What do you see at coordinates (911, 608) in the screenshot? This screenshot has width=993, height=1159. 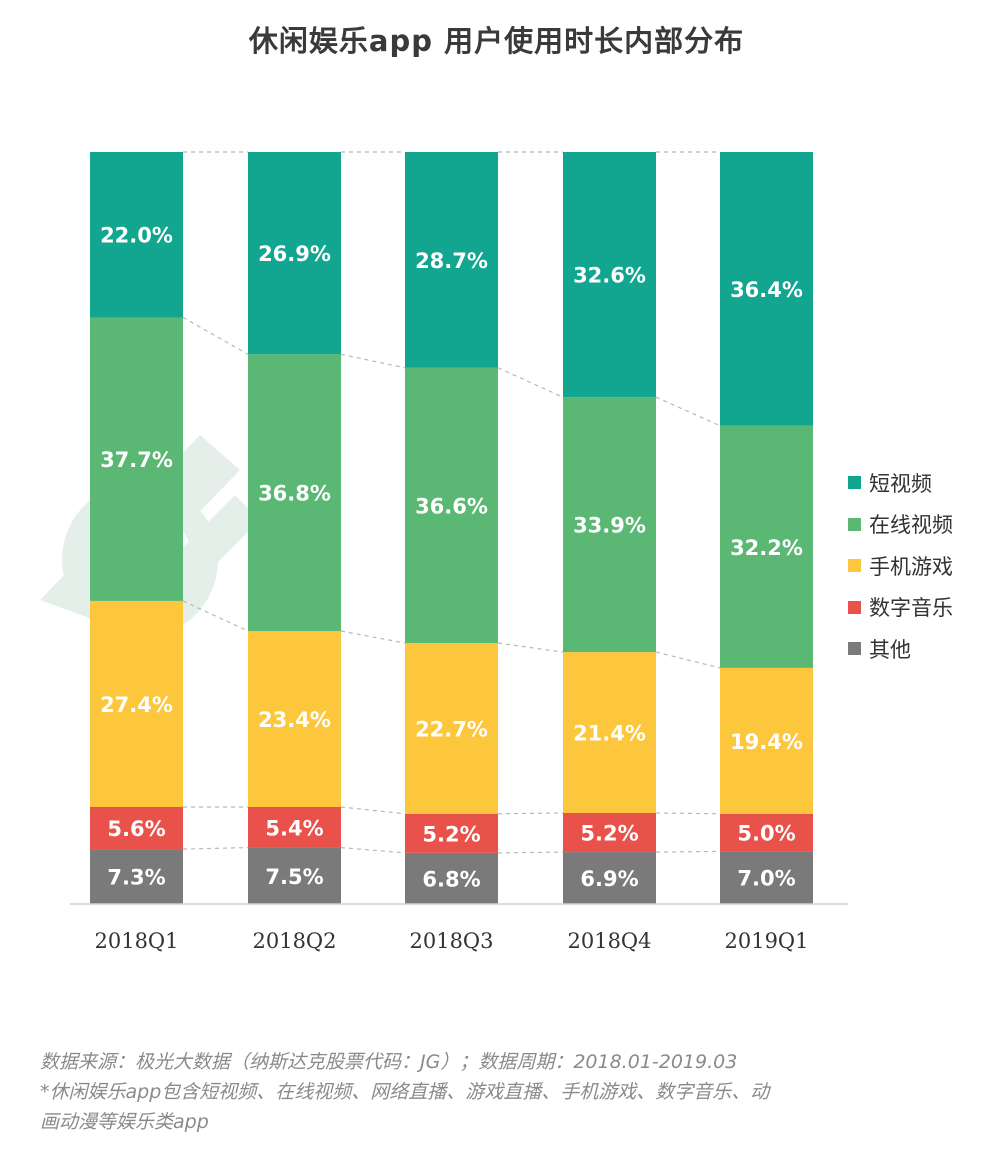 I see `legend-label: 数字音乐` at bounding box center [911, 608].